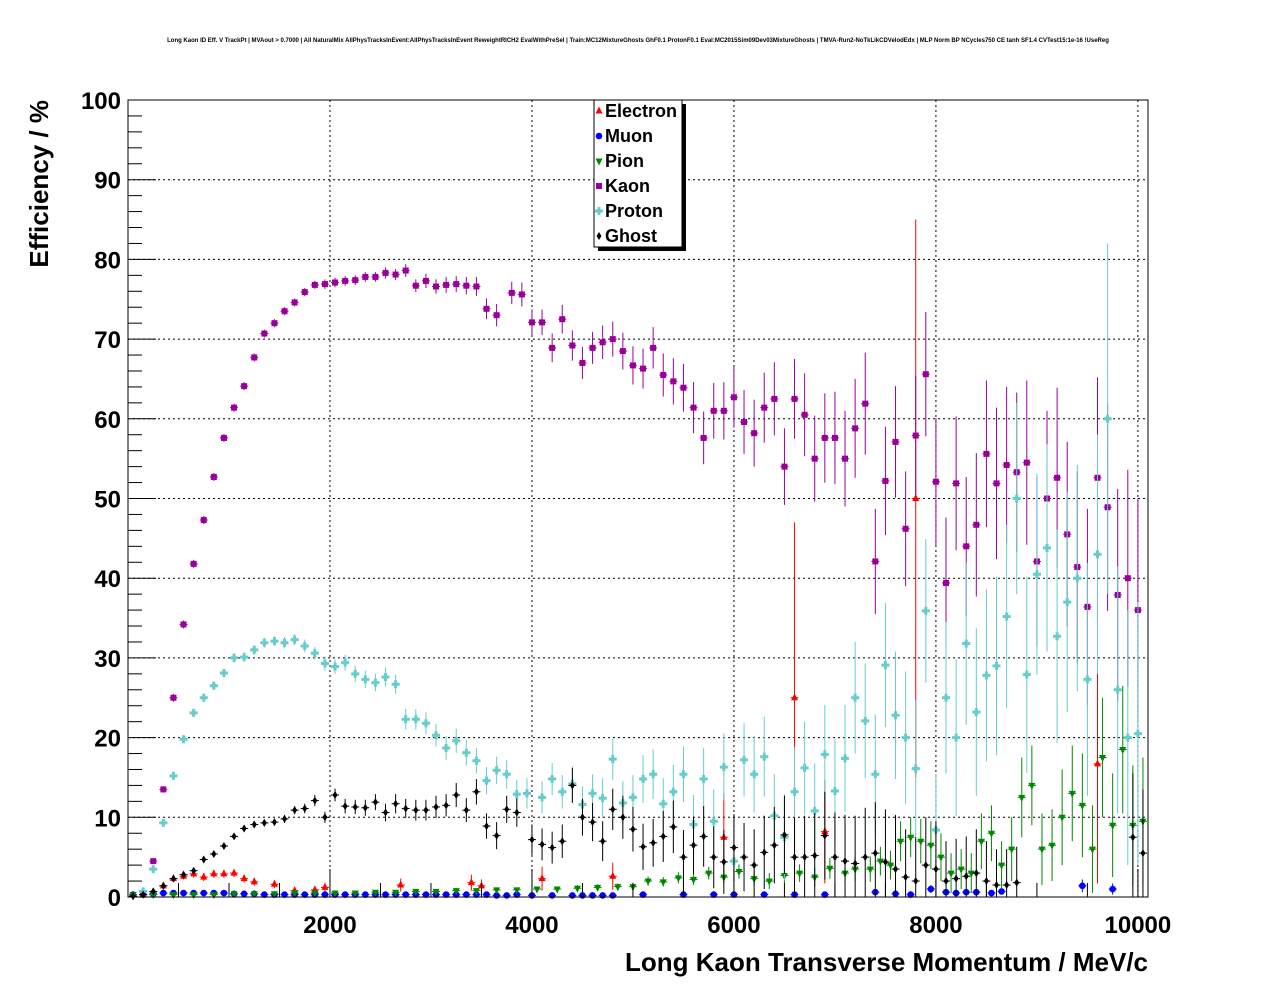 This screenshot has width=1276, height=996. I want to click on legend-proton-label: Proton, so click(634, 211).